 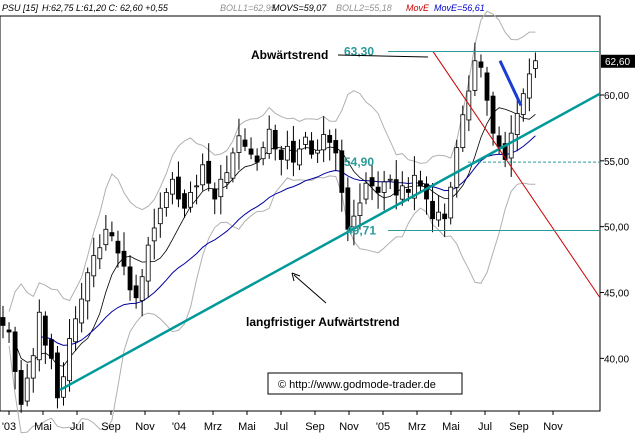 I want to click on x-tick-label: '05, so click(x=383, y=427).